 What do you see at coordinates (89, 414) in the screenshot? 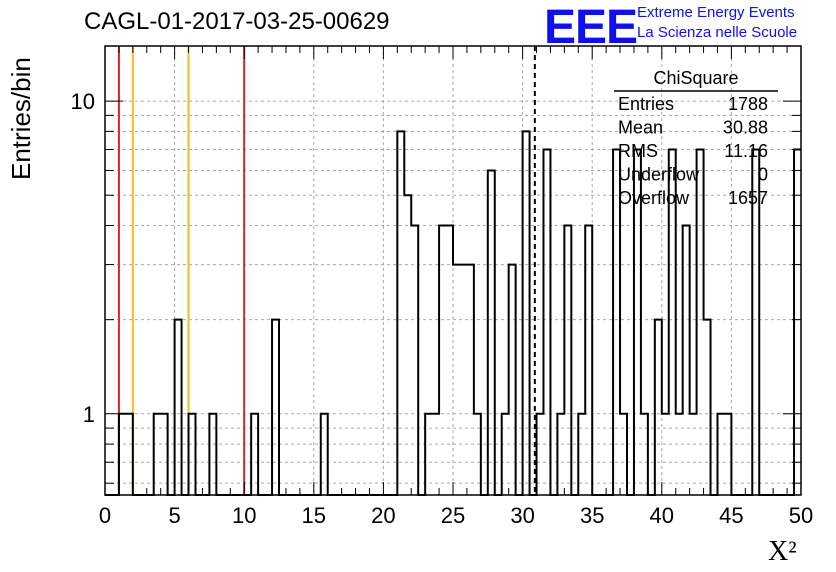
I see `y-tick-label: 1` at bounding box center [89, 414].